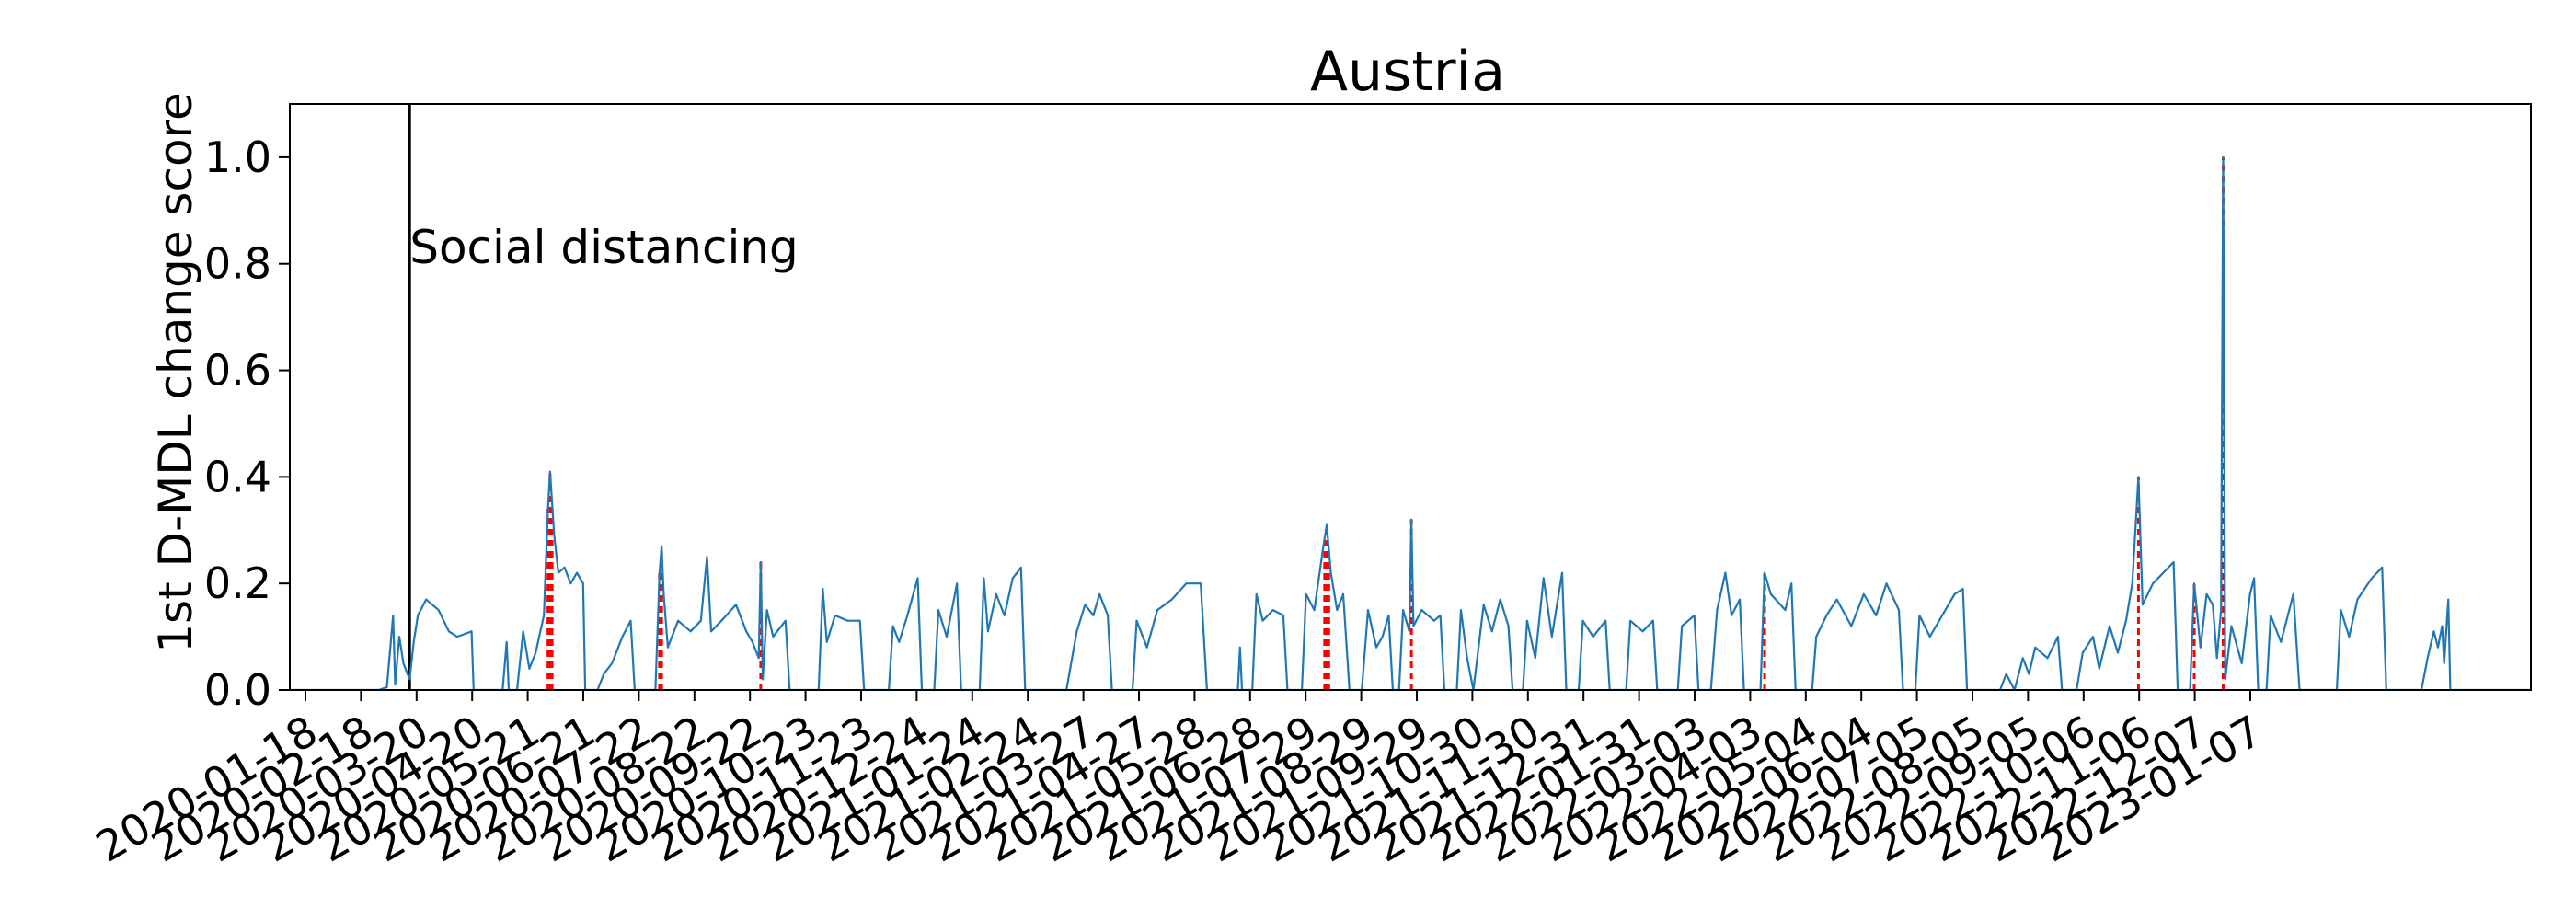 The width and height of the screenshot is (2576, 920). I want to click on chart-title: Austria, so click(1407, 72).